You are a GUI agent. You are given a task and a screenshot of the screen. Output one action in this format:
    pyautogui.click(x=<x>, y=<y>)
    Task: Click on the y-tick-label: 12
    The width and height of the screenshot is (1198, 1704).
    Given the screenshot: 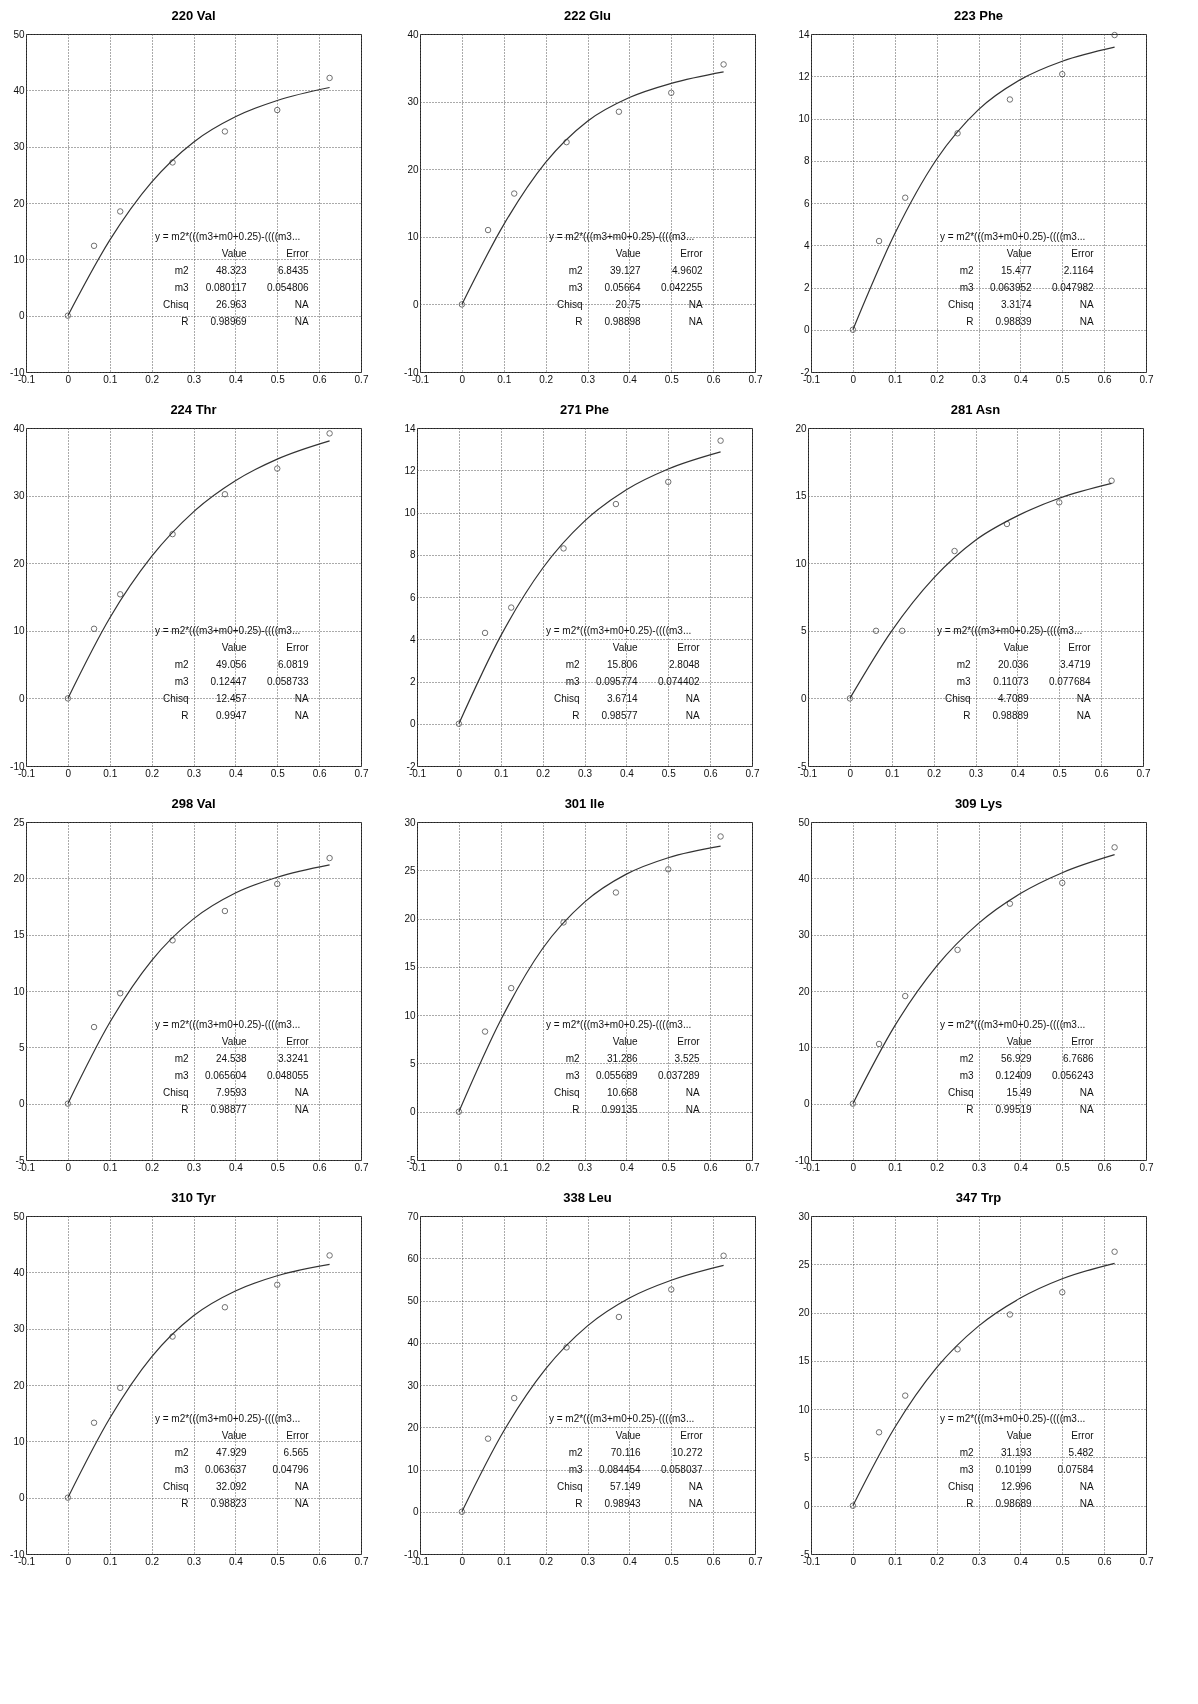 What is the action you would take?
    pyautogui.click(x=804, y=76)
    